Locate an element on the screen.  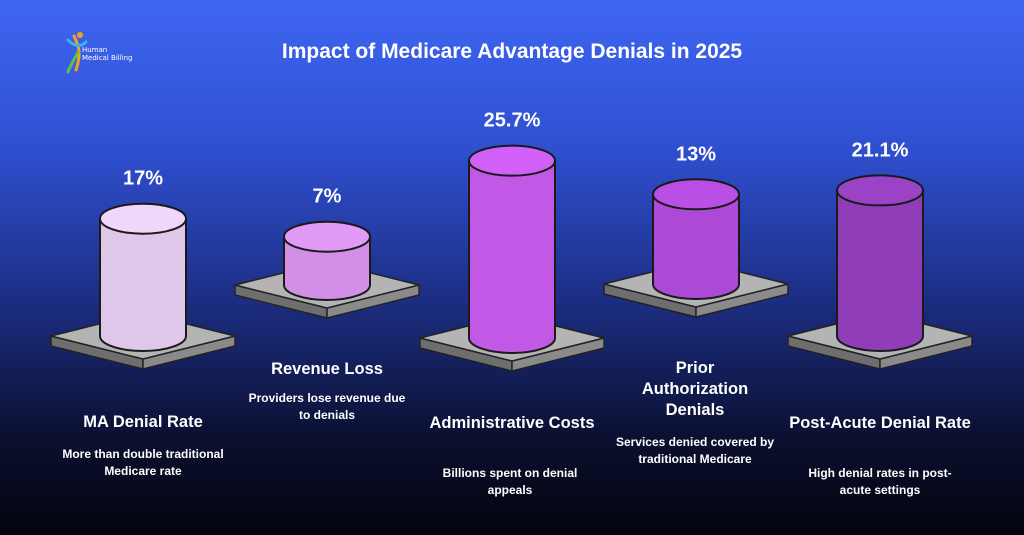
bar-administrative-costs is located at coordinates (512, 256).